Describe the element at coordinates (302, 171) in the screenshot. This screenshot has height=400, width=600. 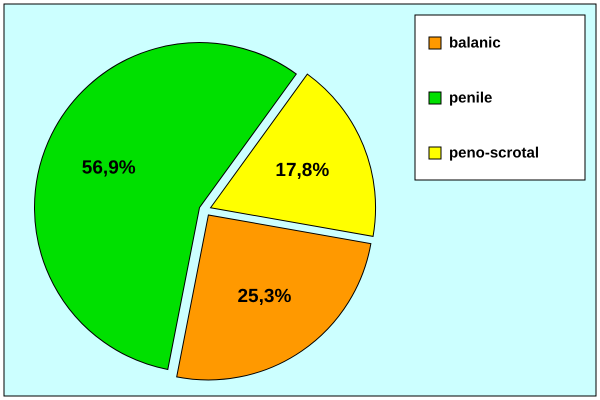
I see `data-label: 17,8%` at that location.